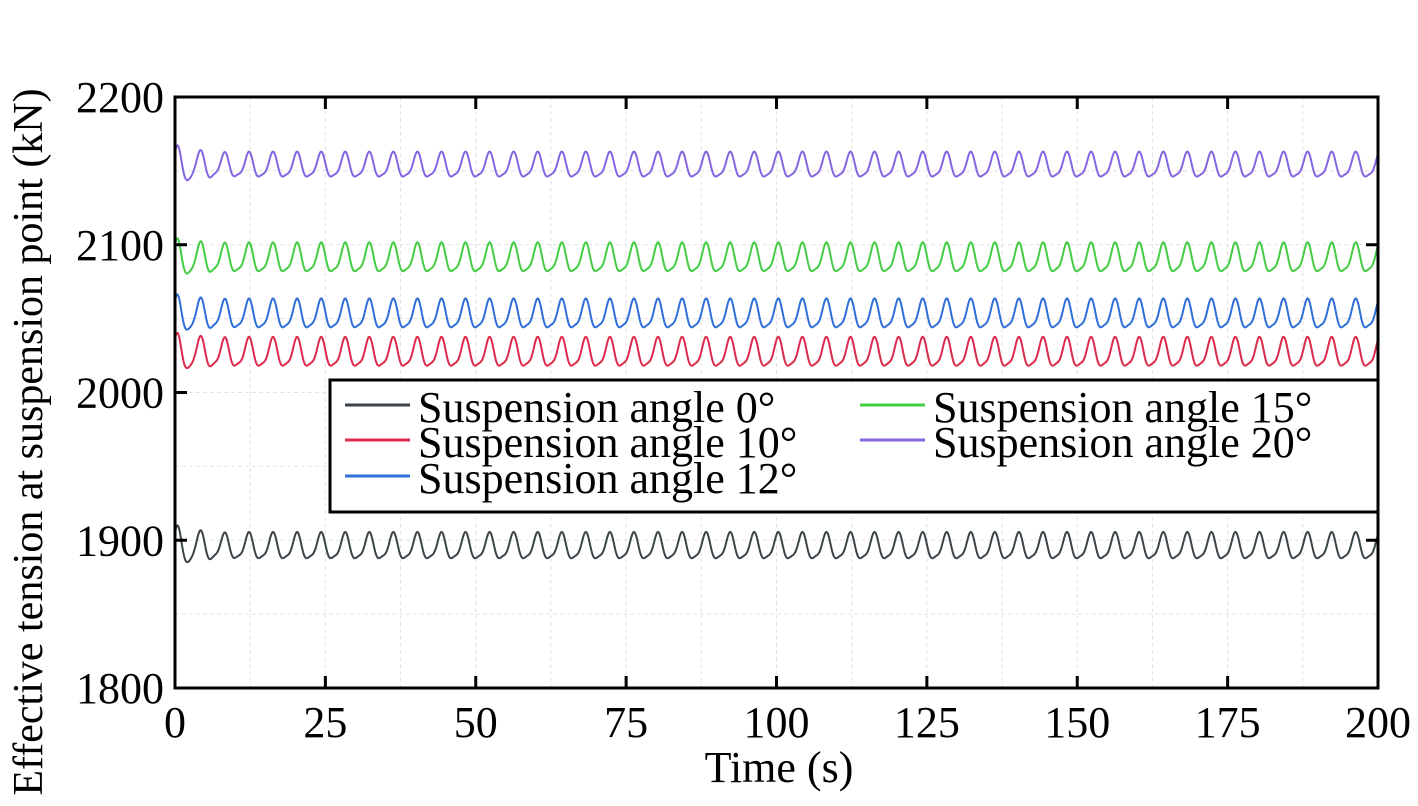  What do you see at coordinates (1228, 722) in the screenshot?
I see `x-tick-label: 175` at bounding box center [1228, 722].